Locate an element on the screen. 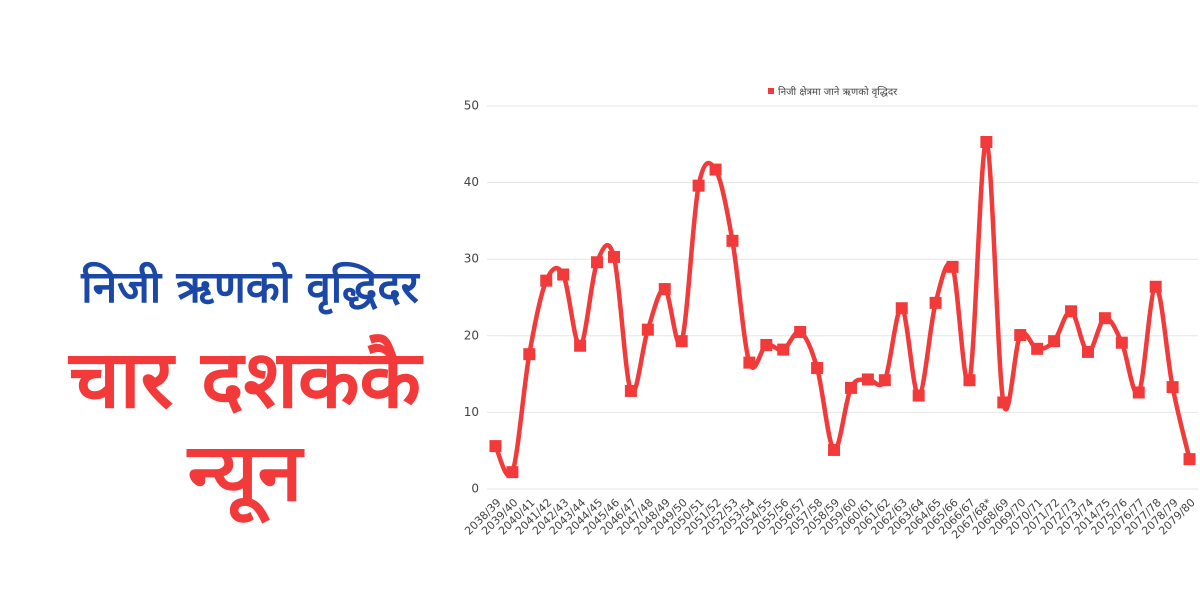  headline-line1: निजी ऋणको वृद्धिदर is located at coordinates (250, 288).